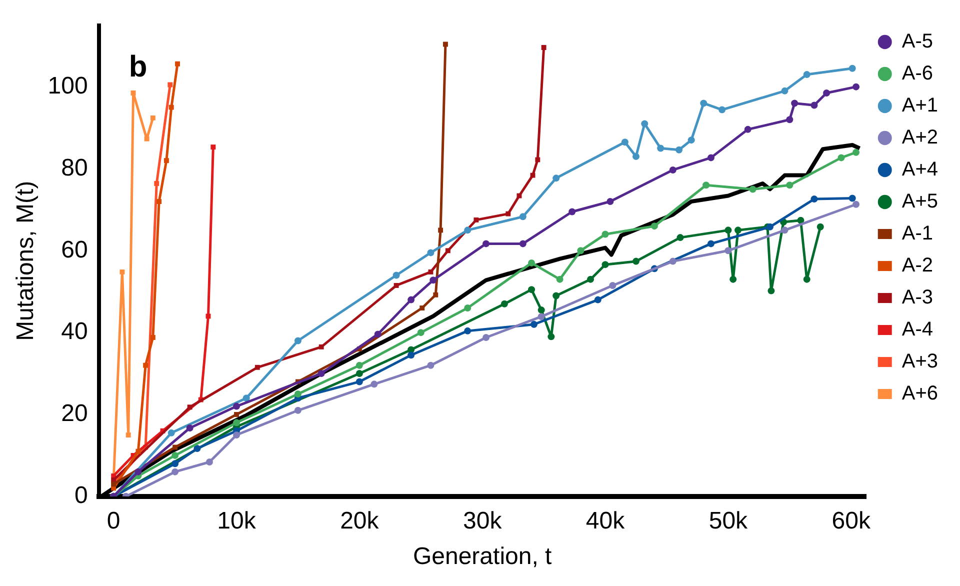 The image size is (960, 586). Describe the element at coordinates (920, 169) in the screenshot. I see `legend-label: A+4` at that location.